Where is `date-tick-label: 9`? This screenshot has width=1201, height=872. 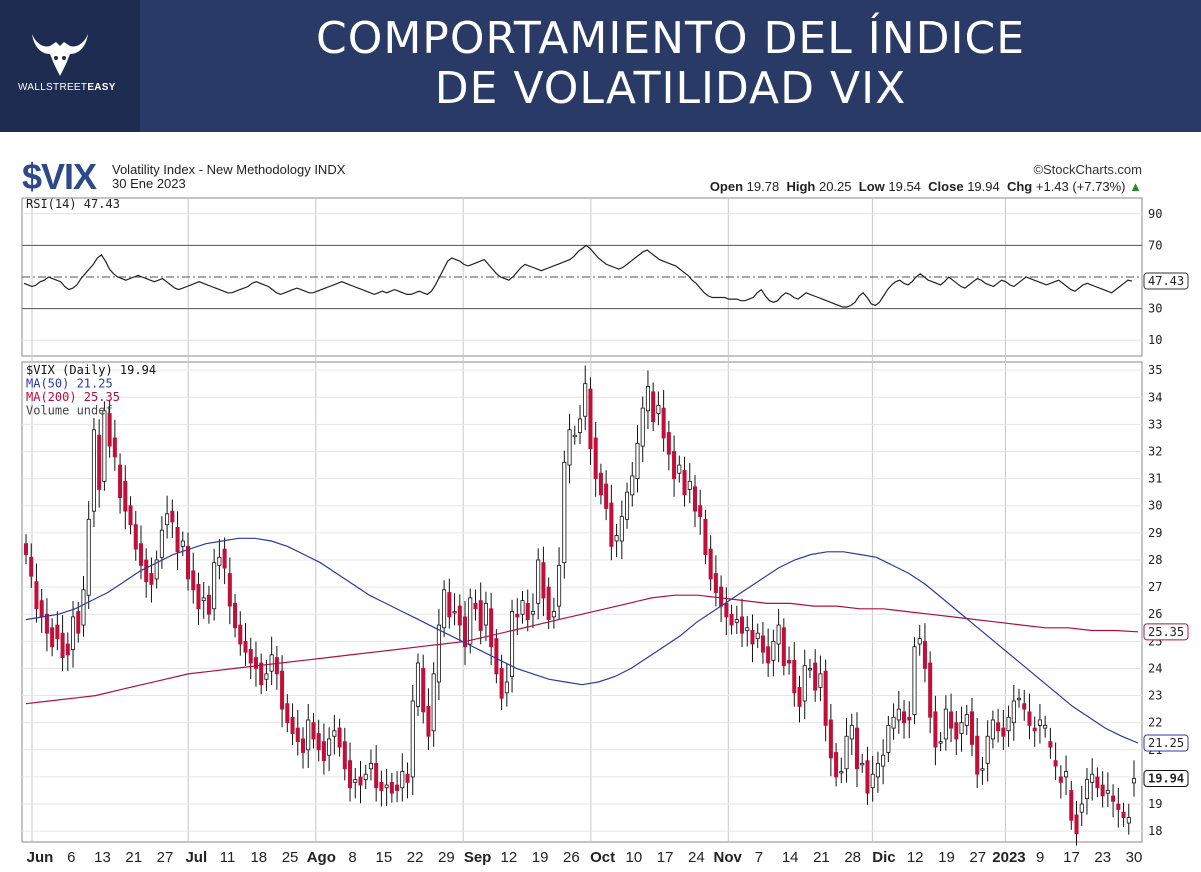 date-tick-label: 9 is located at coordinates (1040, 857).